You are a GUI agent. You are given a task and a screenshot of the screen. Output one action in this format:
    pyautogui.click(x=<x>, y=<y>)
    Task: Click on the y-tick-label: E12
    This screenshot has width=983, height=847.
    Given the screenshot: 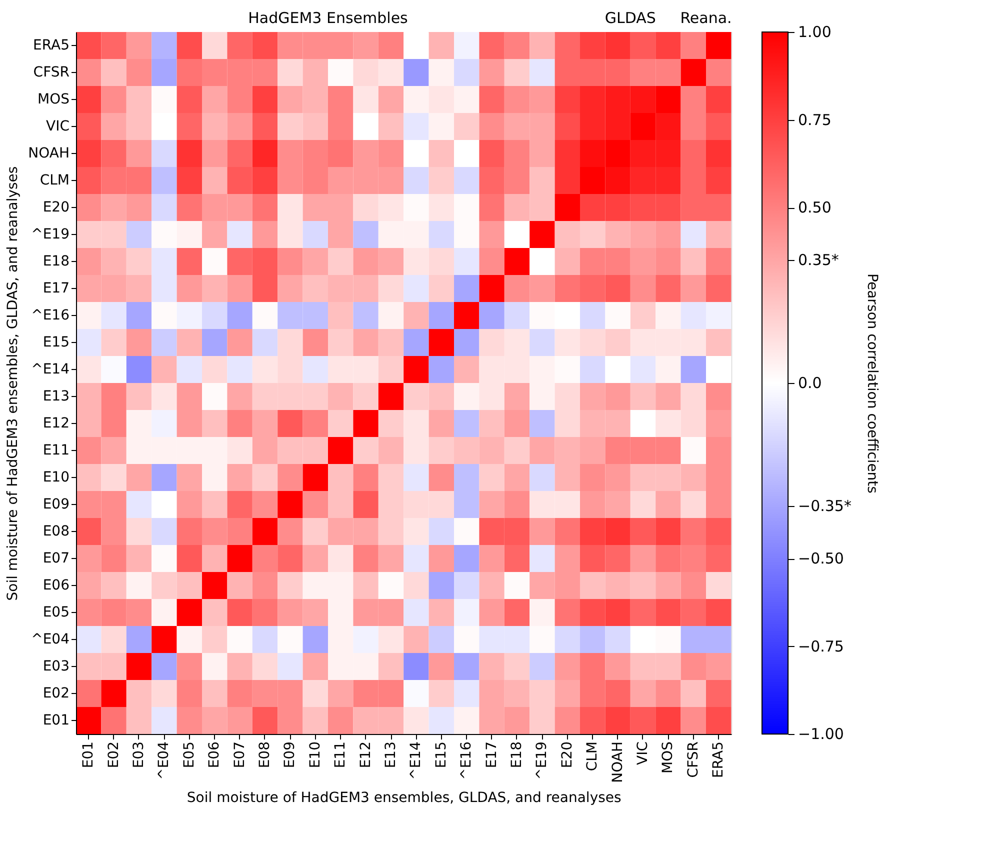 What is the action you would take?
    pyautogui.click(x=56, y=424)
    